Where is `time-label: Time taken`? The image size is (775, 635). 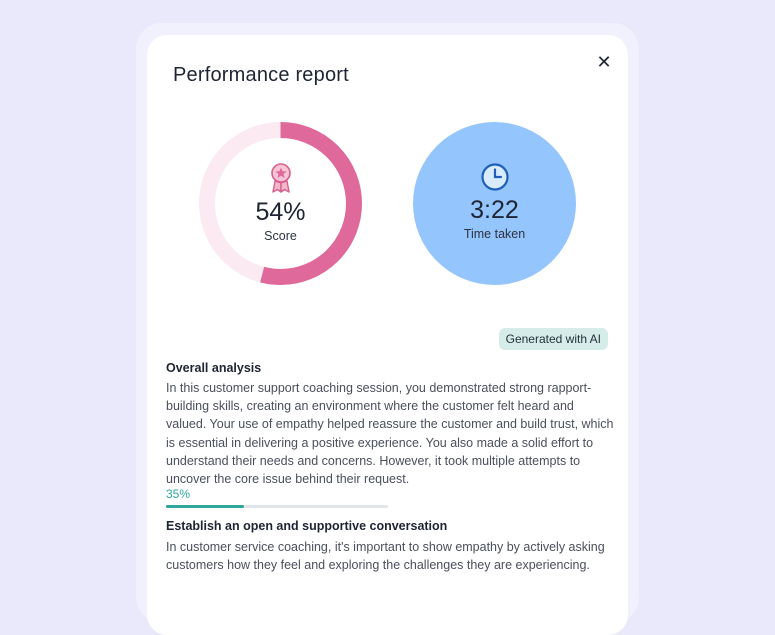 time-label: Time taken is located at coordinates (494, 234).